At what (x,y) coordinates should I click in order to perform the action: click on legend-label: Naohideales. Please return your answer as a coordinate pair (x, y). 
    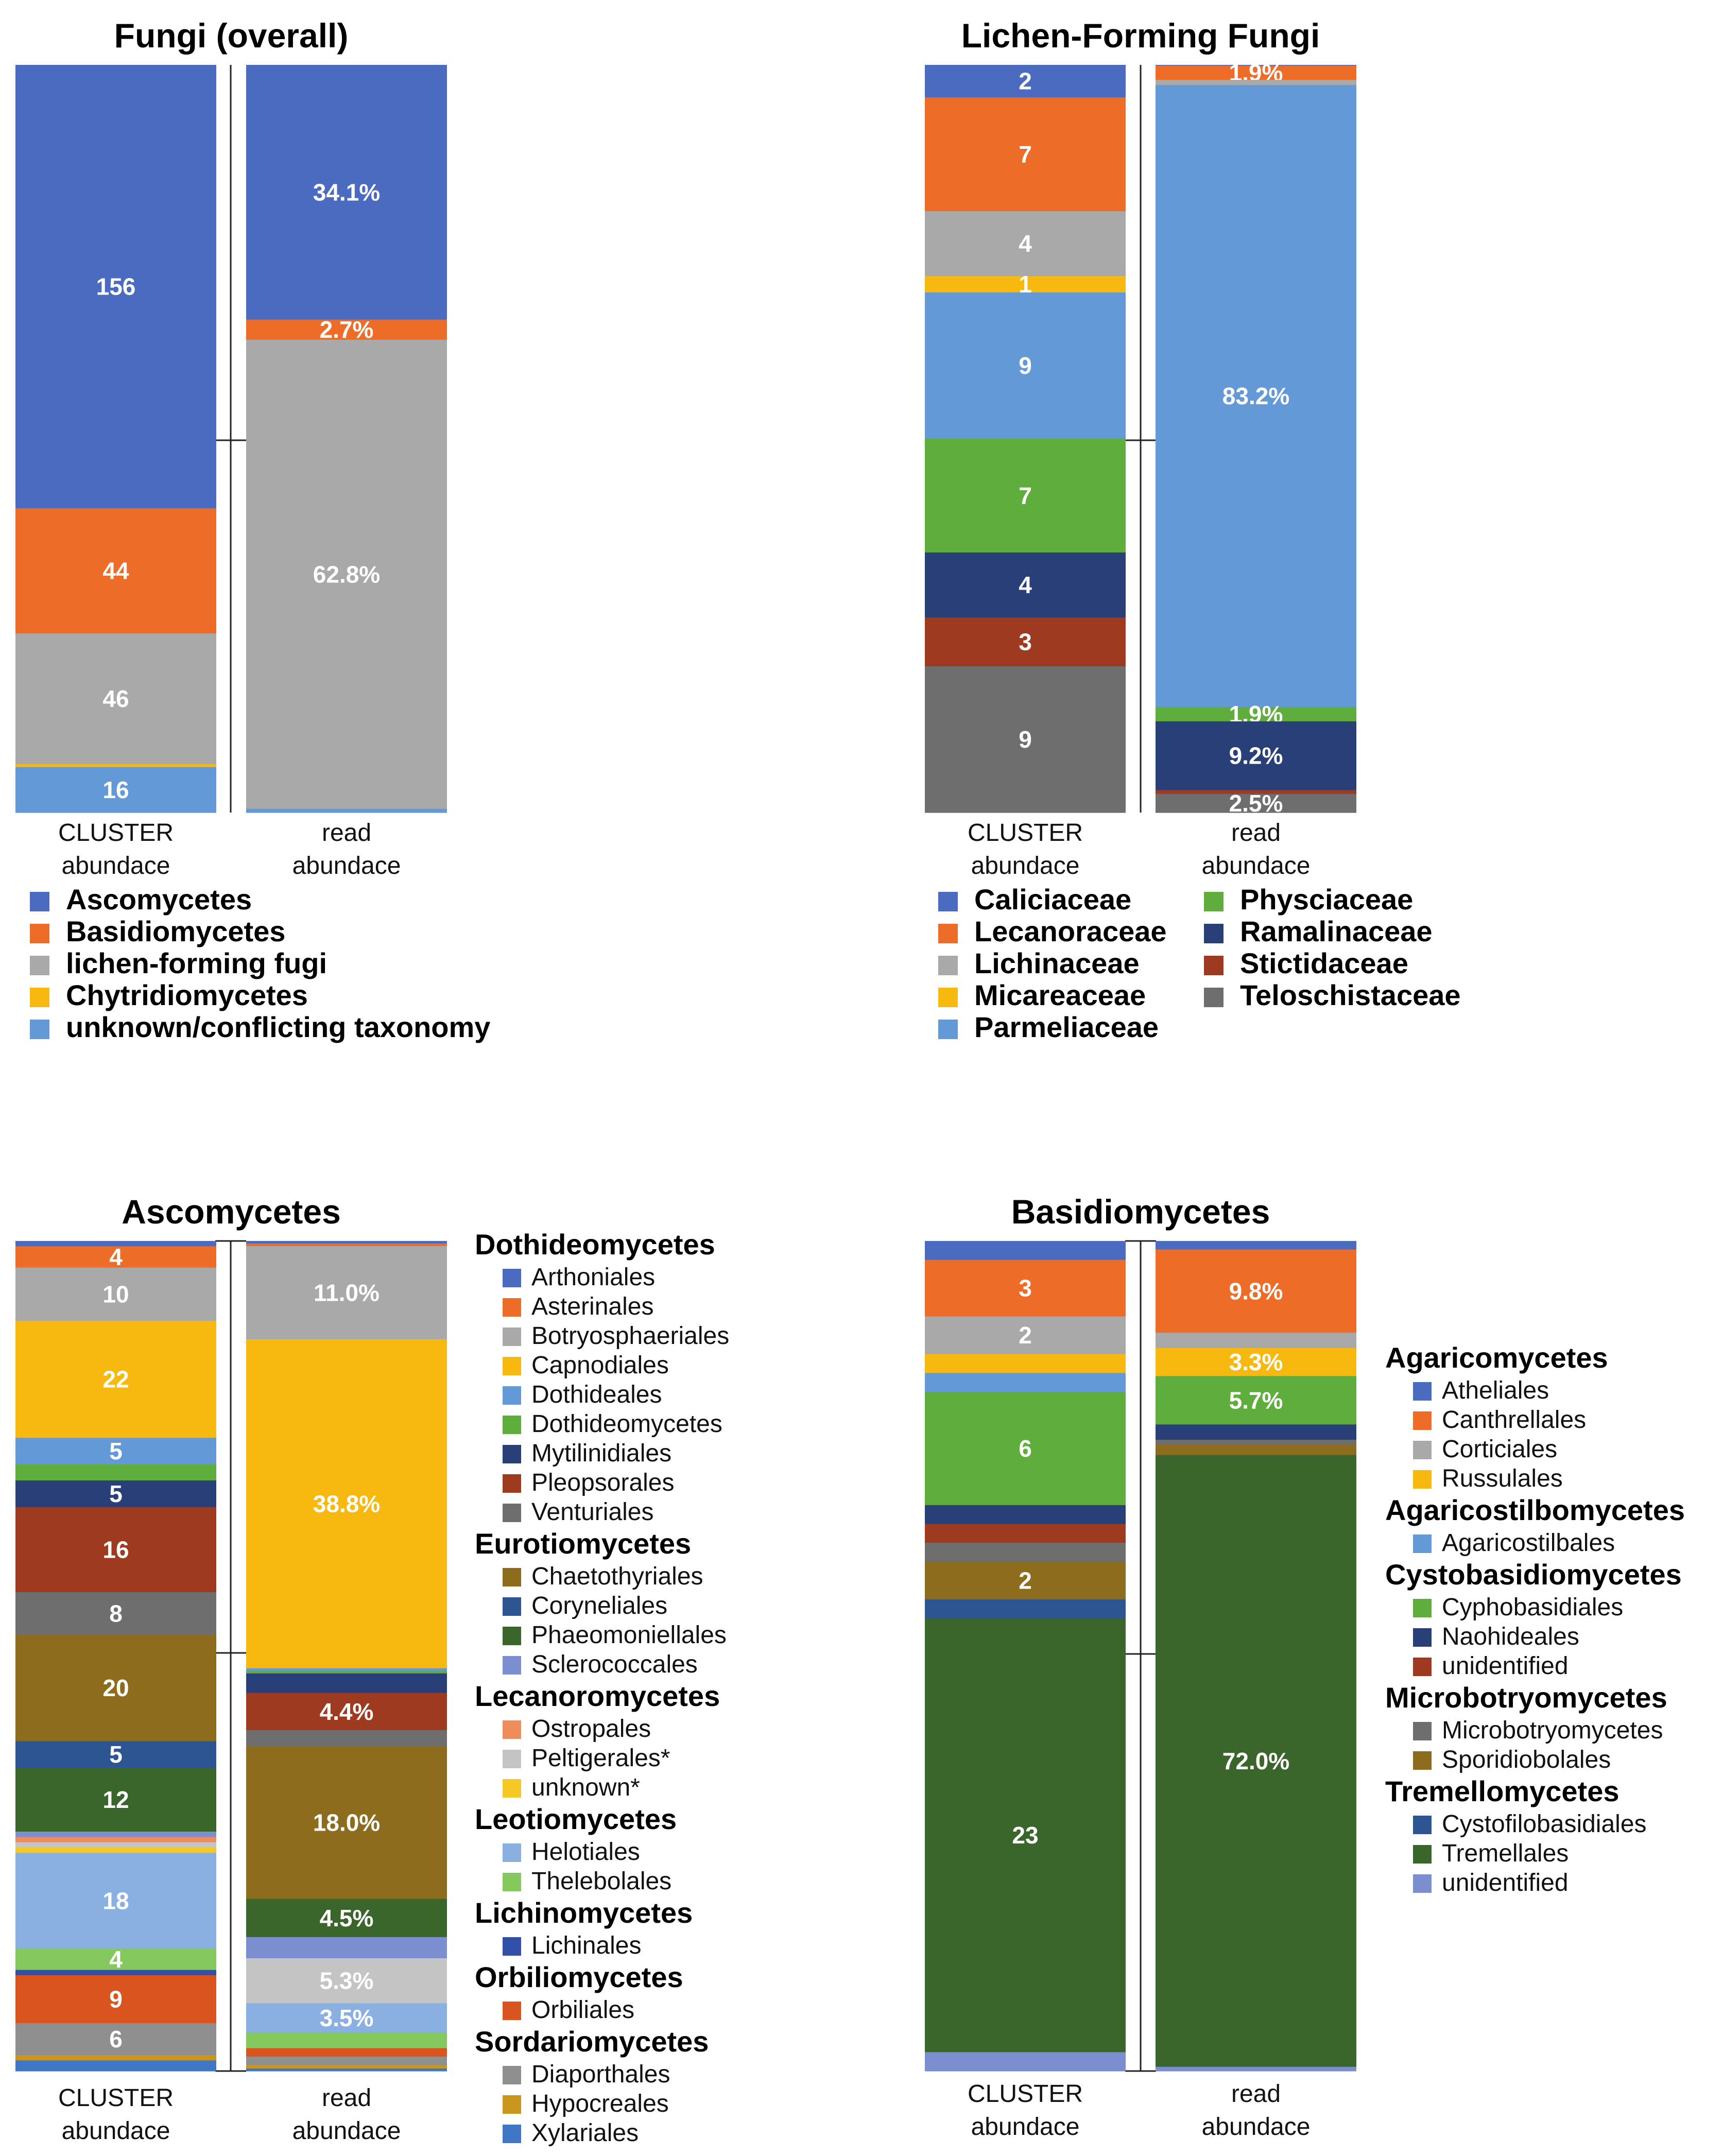
    Looking at the image, I should click on (1510, 1636).